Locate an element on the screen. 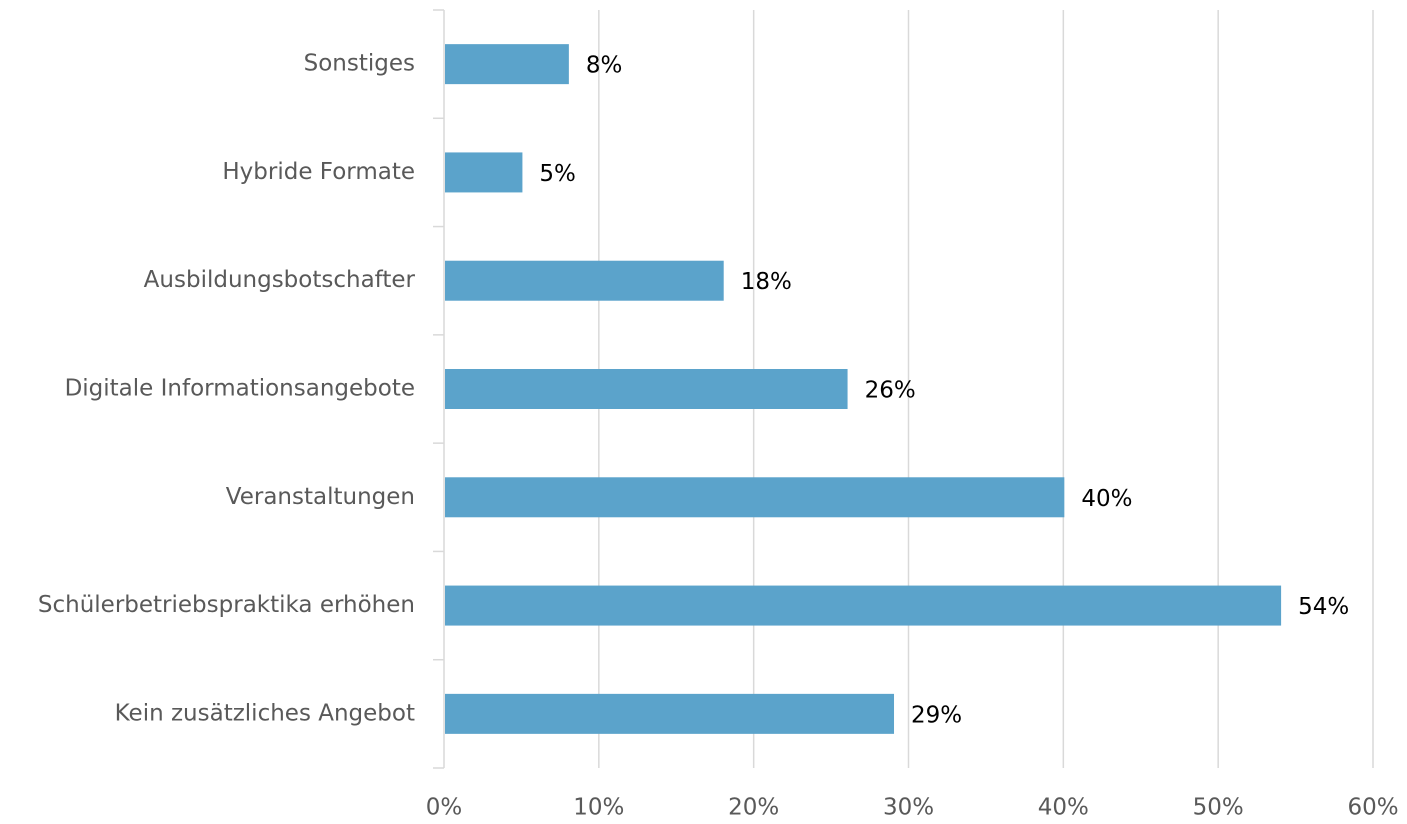 The height and width of the screenshot is (824, 1407). x-tick-label: 10% is located at coordinates (598, 808).